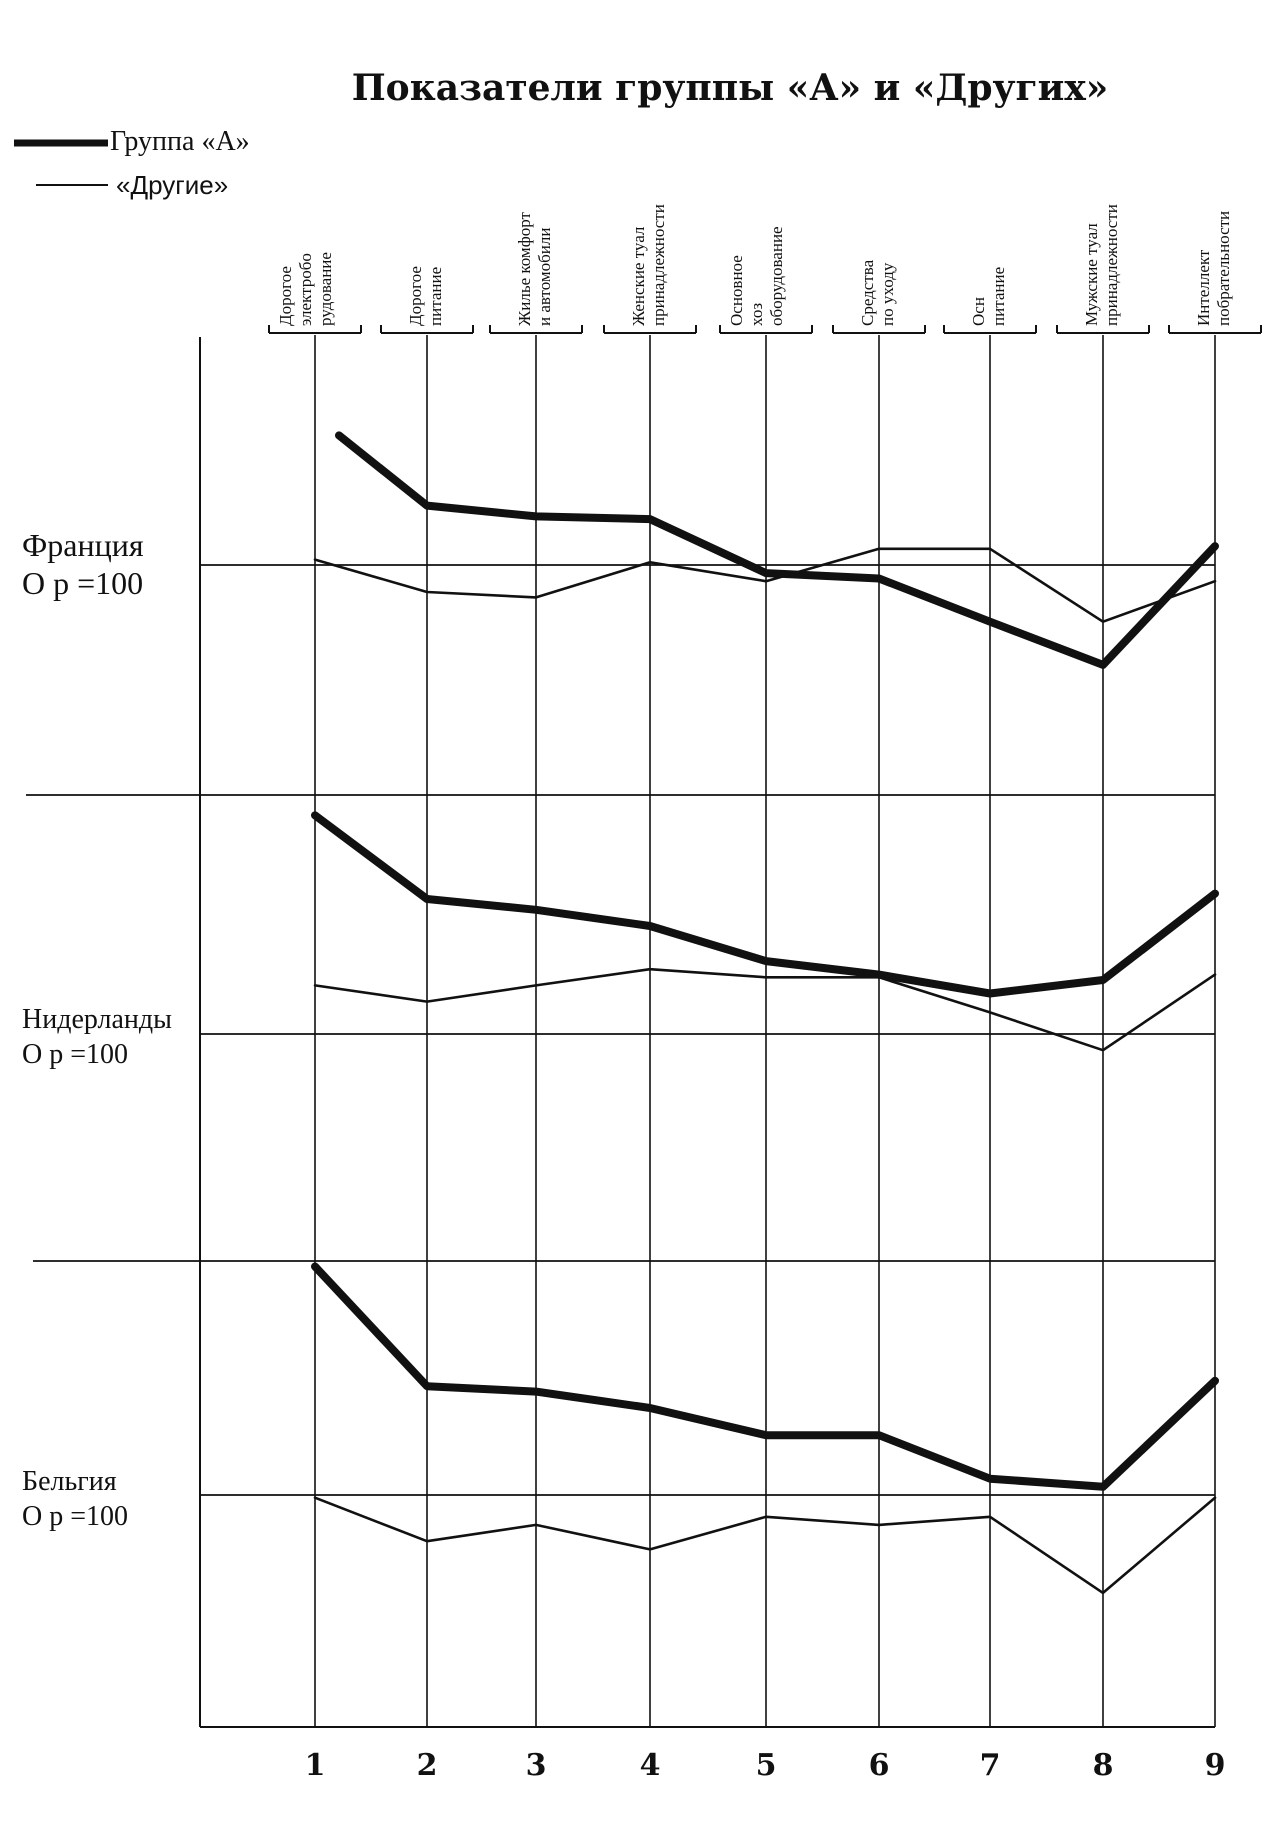 This screenshot has height=1825, width=1287. What do you see at coordinates (325, 289) in the screenshot?
I see `category-label: рудование` at bounding box center [325, 289].